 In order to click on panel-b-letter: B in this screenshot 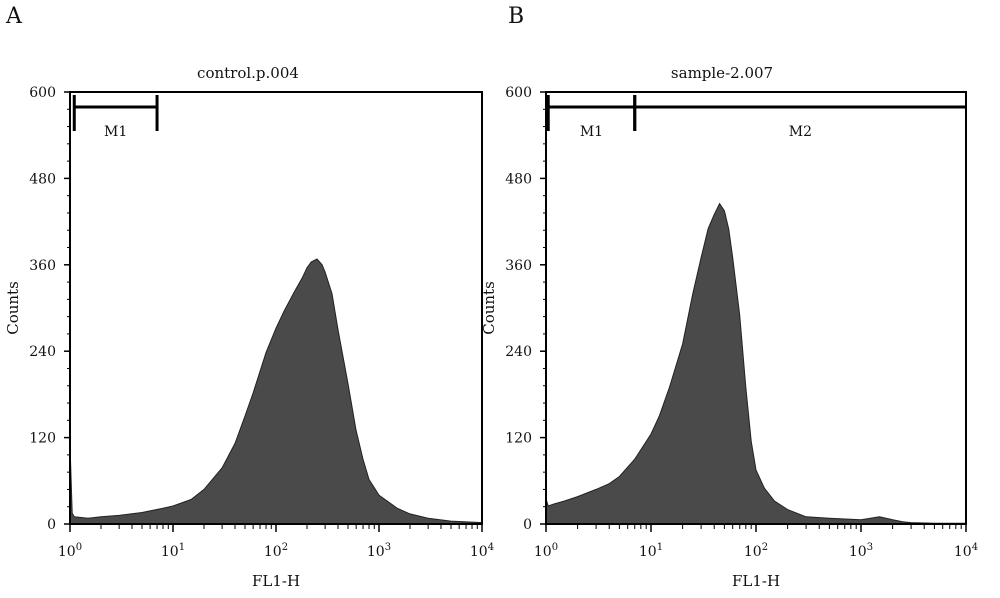, I will do `click(516, 16)`.